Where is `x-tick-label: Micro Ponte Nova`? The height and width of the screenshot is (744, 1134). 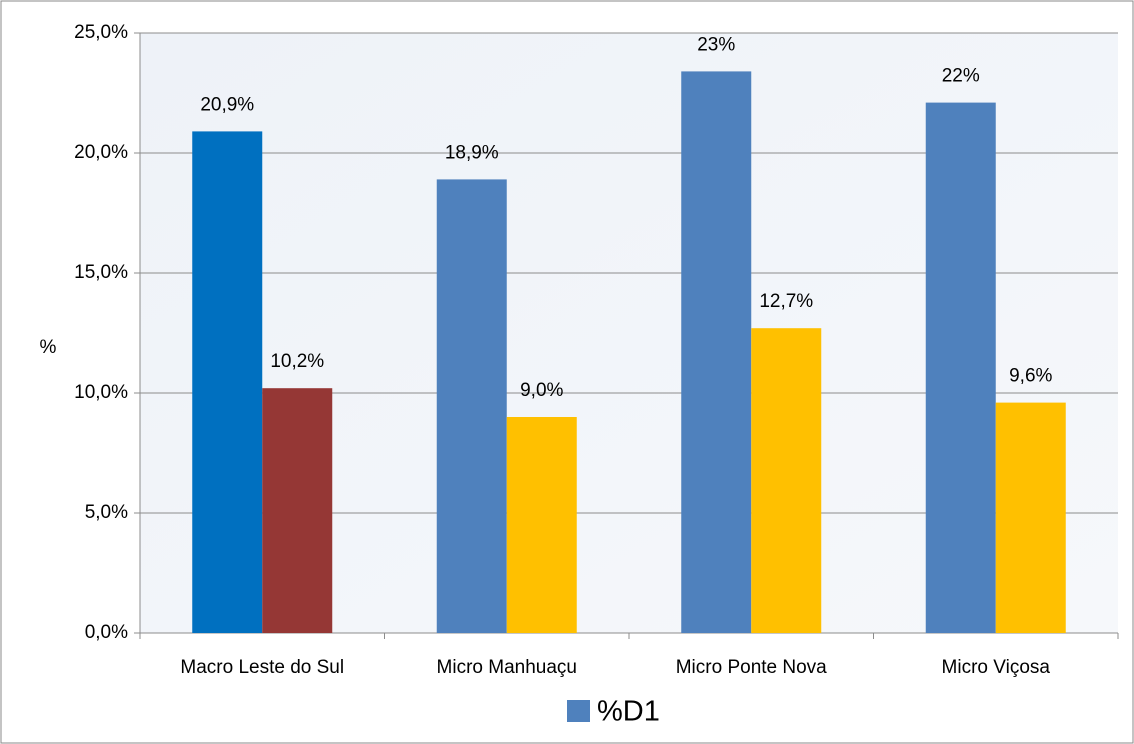 x-tick-label: Micro Ponte Nova is located at coordinates (751, 667).